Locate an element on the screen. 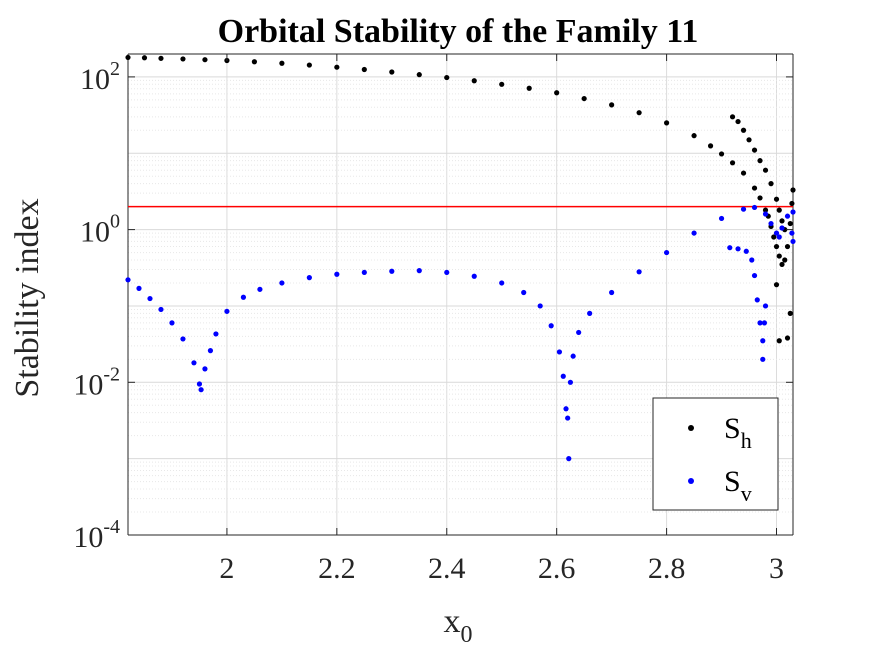 This screenshot has height=656, width=875. x-axis-label-sub: 0 is located at coordinates (467, 635).